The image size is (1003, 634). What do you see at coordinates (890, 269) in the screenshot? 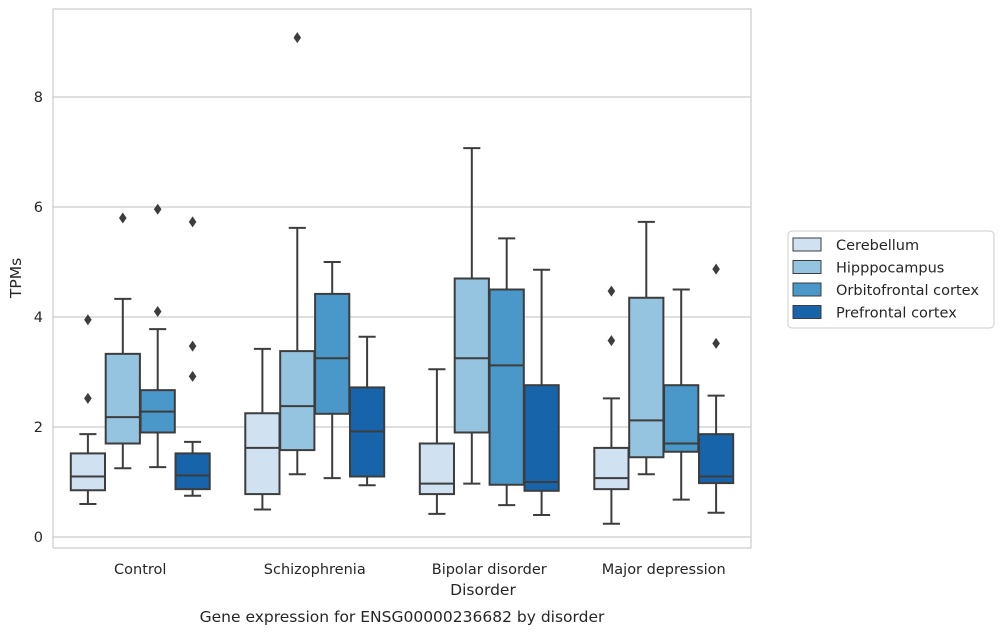
I see `legend-label: Hipppocampus` at bounding box center [890, 269].